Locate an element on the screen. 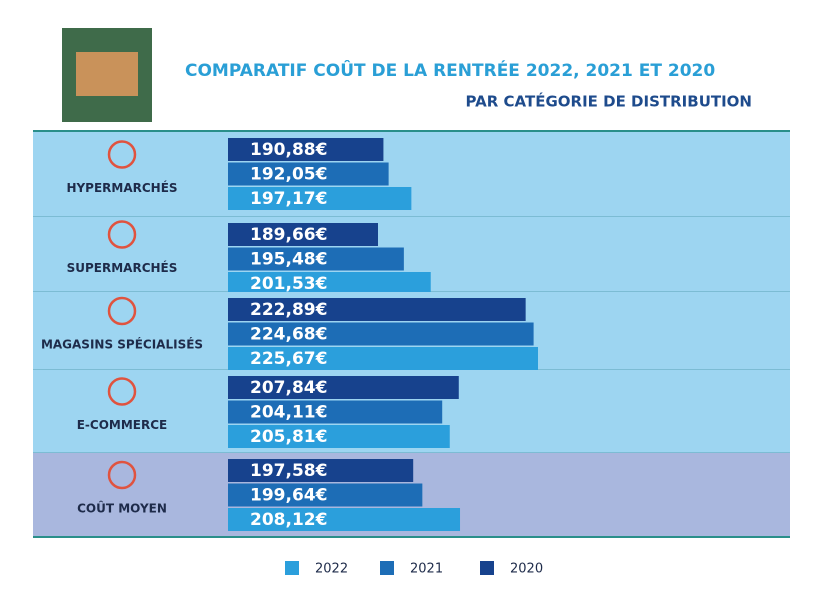  value-label: 197,58€ is located at coordinates (288, 471).